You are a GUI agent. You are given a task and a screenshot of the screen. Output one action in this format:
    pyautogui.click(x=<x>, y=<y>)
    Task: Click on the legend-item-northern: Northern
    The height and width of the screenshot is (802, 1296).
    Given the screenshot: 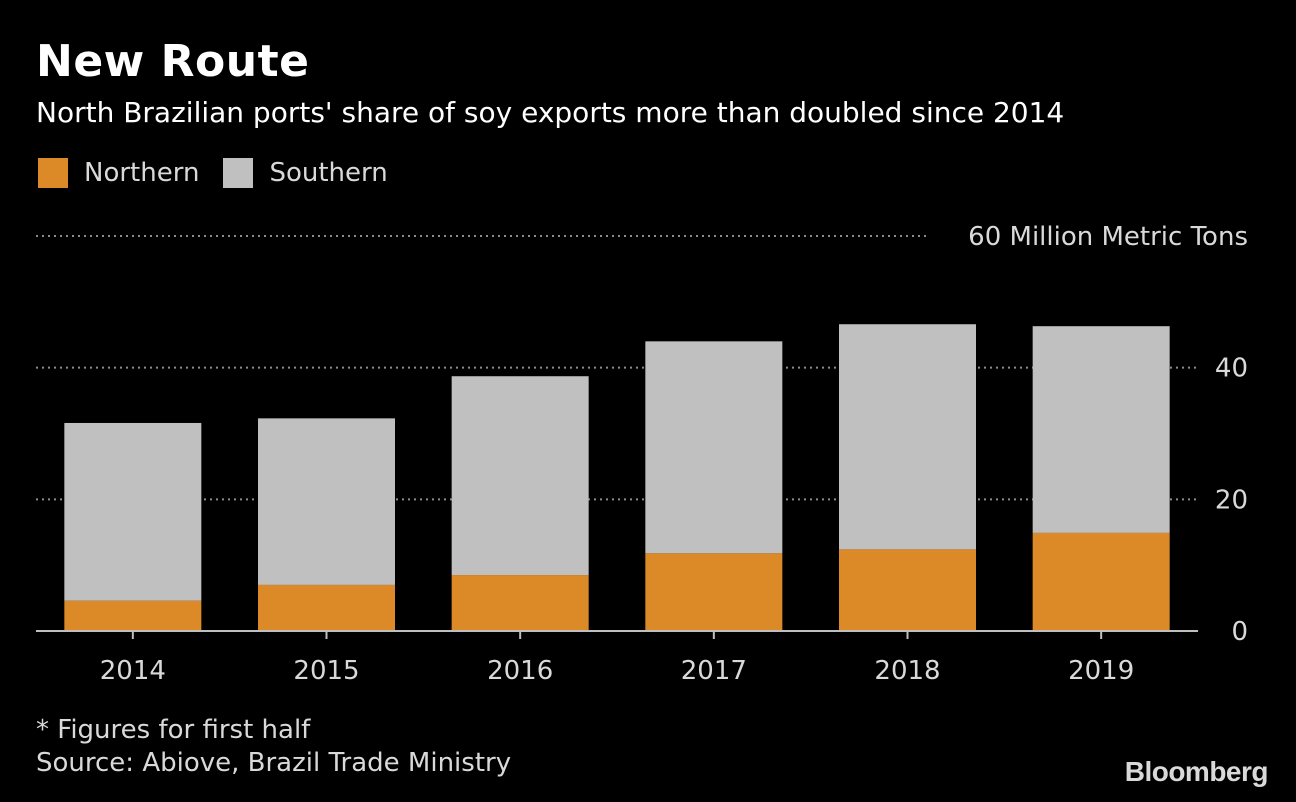 What is the action you would take?
    pyautogui.click(x=118, y=173)
    